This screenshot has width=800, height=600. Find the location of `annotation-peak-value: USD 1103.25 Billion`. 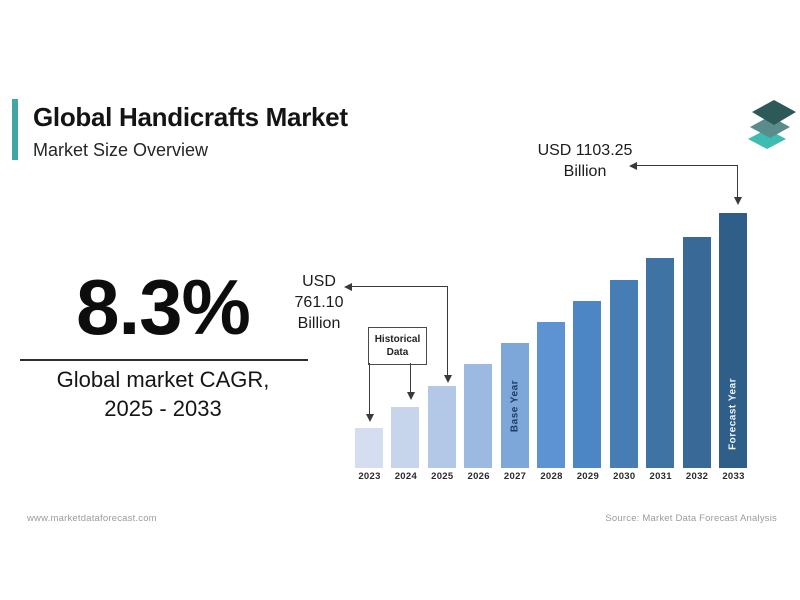

annotation-peak-value: USD 1103.25 Billion is located at coordinates (585, 161).